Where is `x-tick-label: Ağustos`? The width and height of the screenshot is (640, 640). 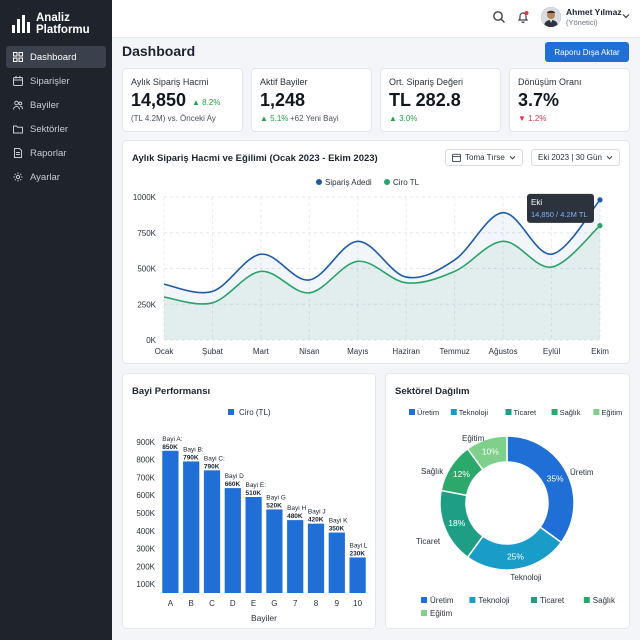
x-tick-label: Ağustos is located at coordinates (503, 351).